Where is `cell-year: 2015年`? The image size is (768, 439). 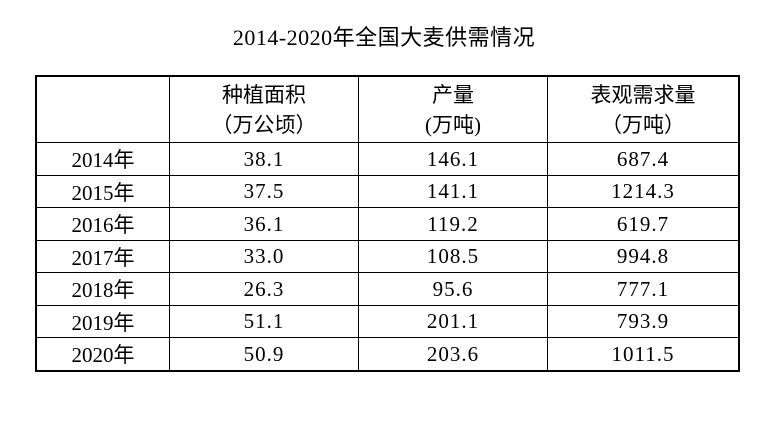
cell-year: 2015年 is located at coordinates (102, 191).